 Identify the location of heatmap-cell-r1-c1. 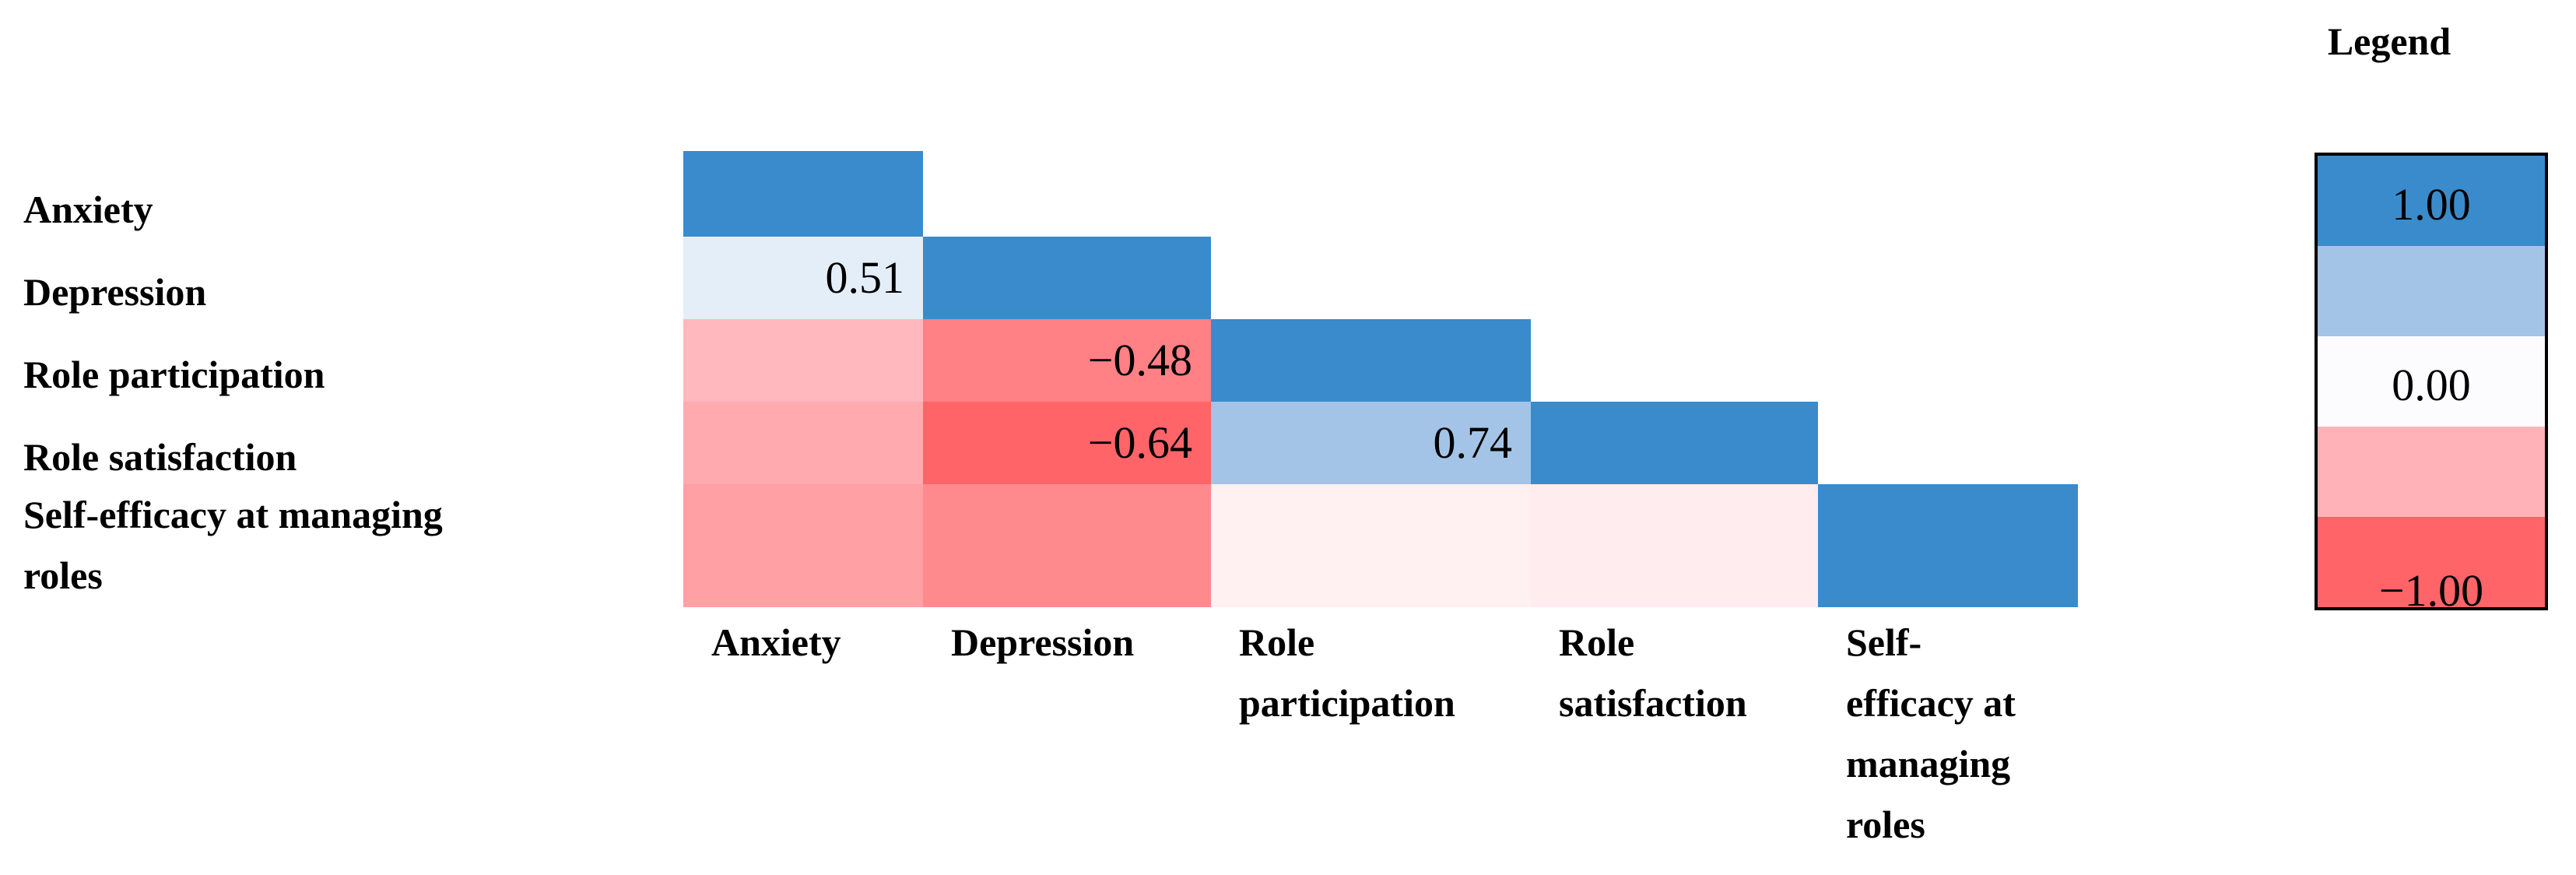
(1067, 278).